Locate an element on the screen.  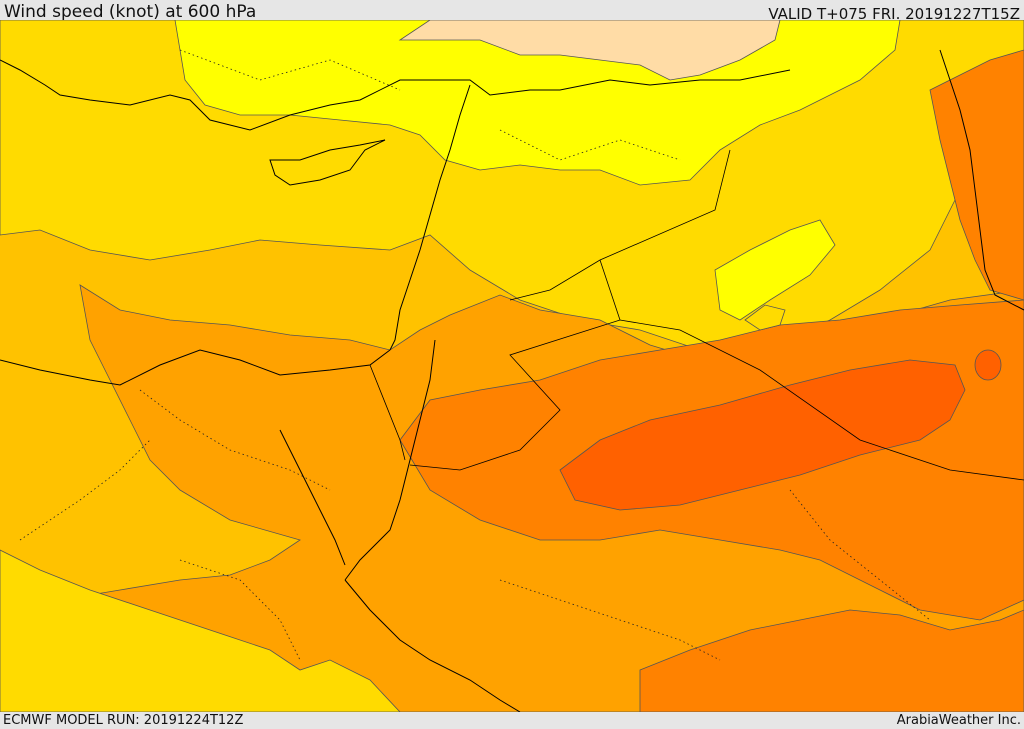
map-title: Wind speed (knot) at 600 hPa is located at coordinates (130, 12).